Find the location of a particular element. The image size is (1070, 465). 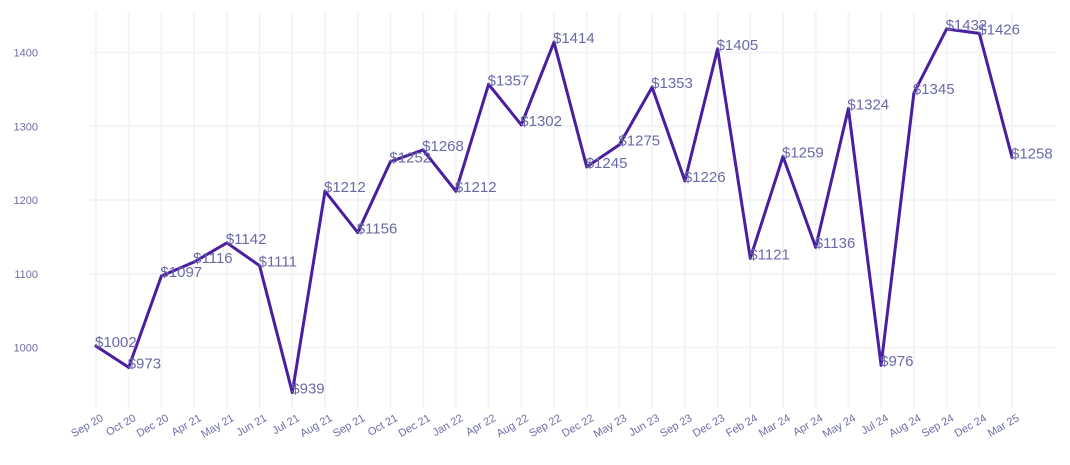

x-tick-label: Jun 23 is located at coordinates (644, 425).